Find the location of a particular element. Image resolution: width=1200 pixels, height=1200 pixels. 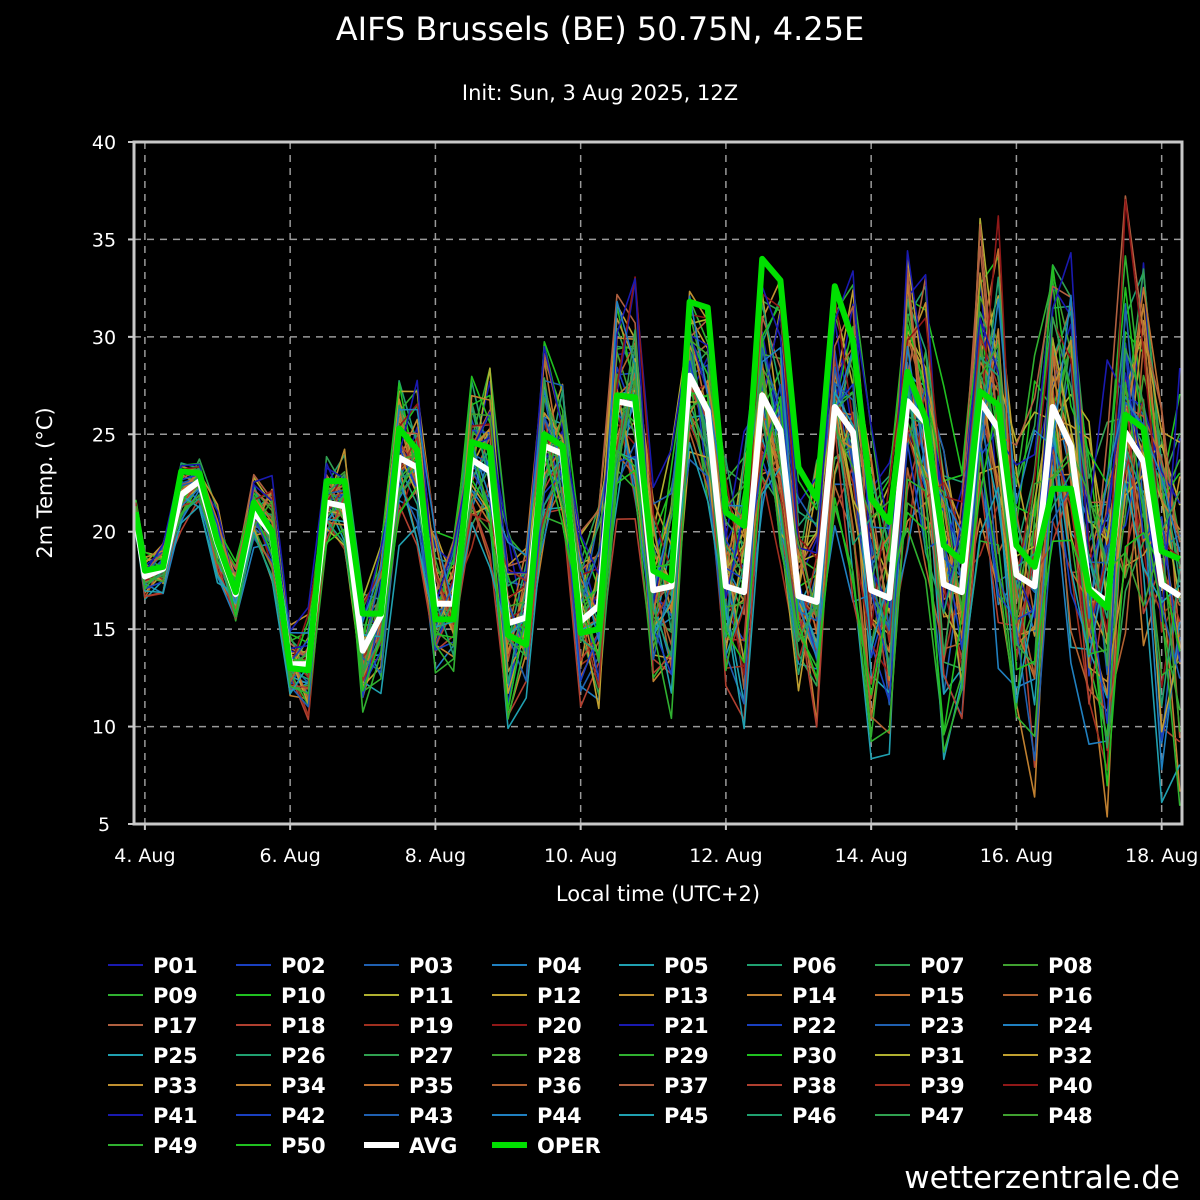

legend-label-p21: P21 is located at coordinates (686, 1026).